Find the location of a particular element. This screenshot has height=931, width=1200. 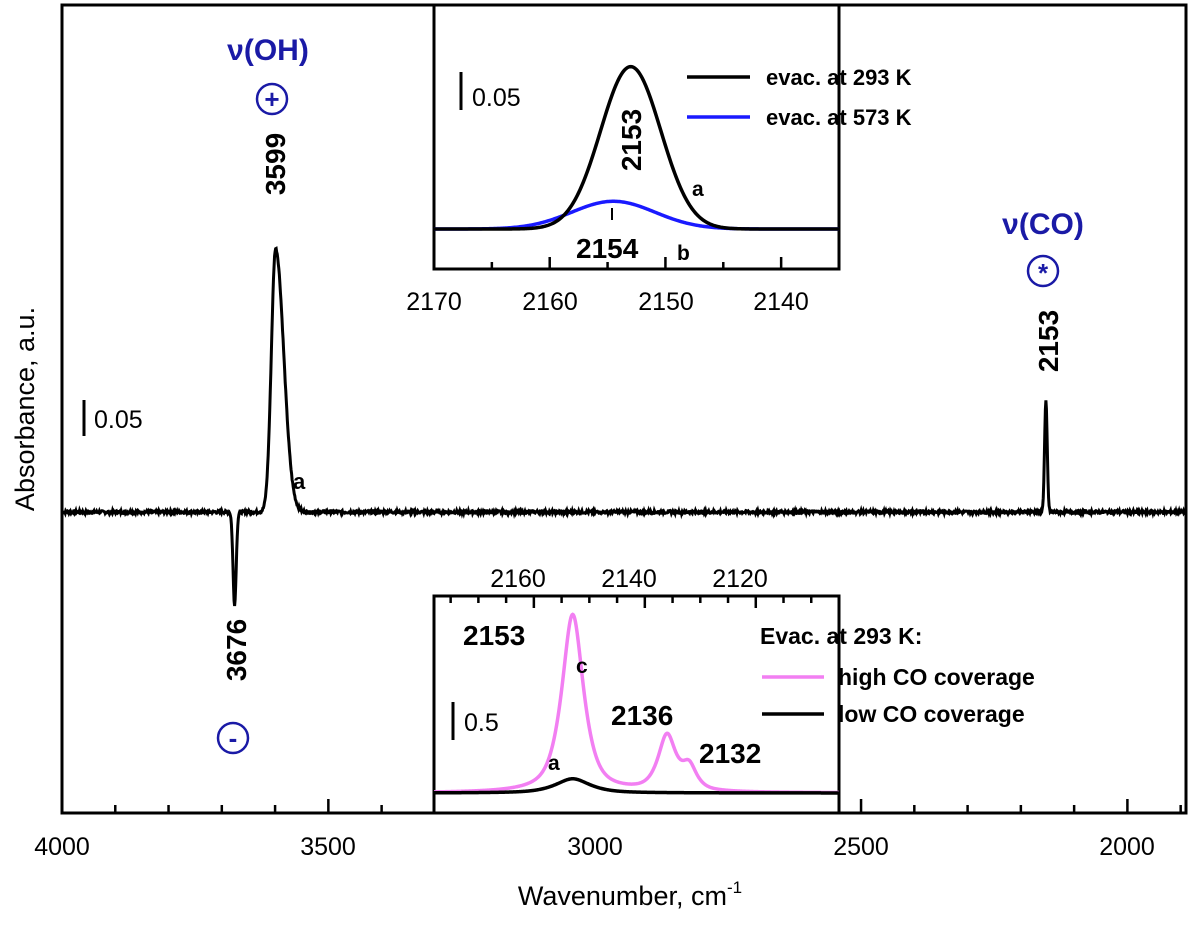

x-axis-title: Wavenumber, cm-1 is located at coordinates (630, 894).